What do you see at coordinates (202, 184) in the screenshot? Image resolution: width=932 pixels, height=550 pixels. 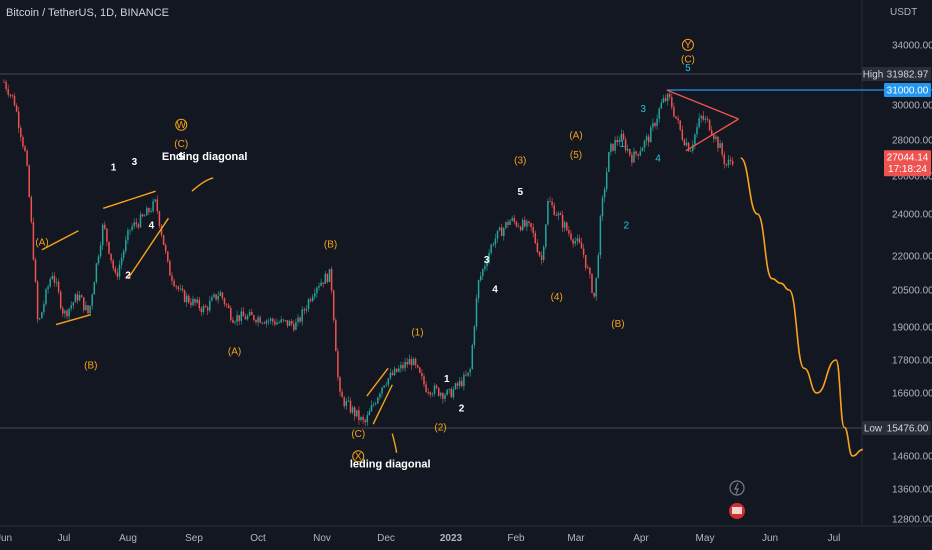 I see `ending-diagonal-arrow` at bounding box center [202, 184].